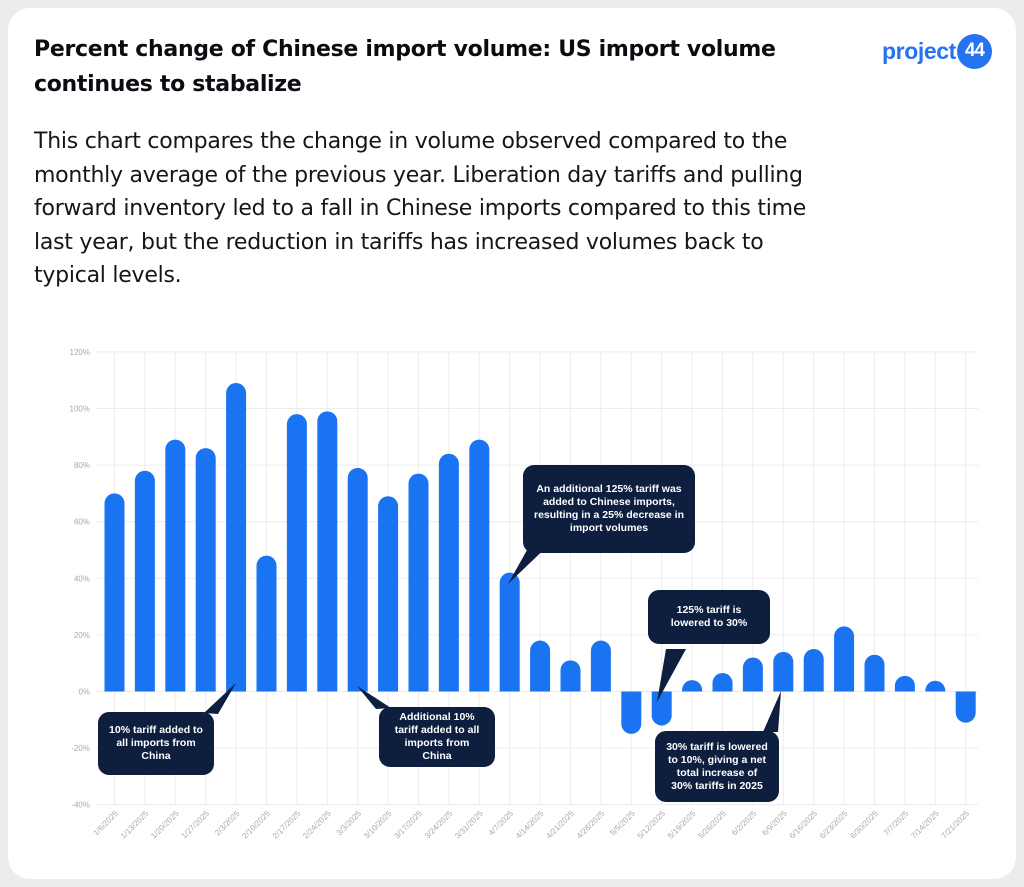  Describe the element at coordinates (622, 823) in the screenshot. I see `x-tick-label: 5/5/2025` at that location.